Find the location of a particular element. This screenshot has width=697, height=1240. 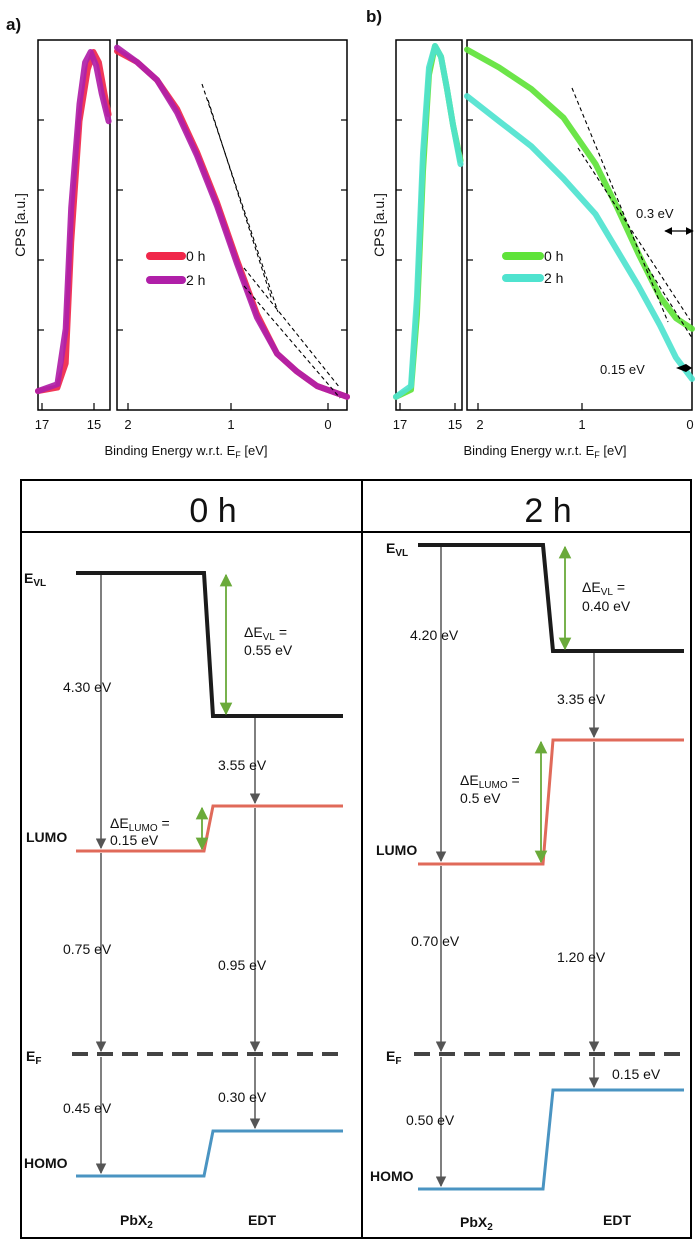

panel-b-tick-0: 0 is located at coordinates (689, 424).